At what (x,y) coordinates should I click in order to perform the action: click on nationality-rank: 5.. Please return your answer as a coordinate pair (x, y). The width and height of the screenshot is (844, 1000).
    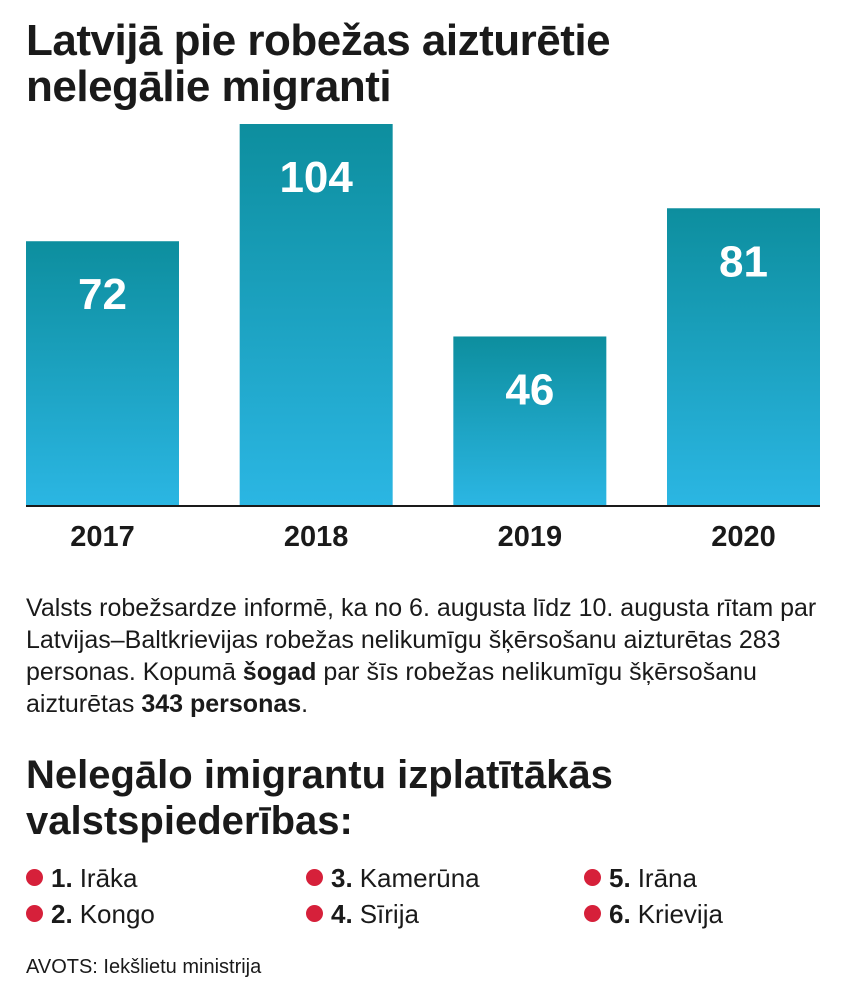
    Looking at the image, I should click on (620, 878).